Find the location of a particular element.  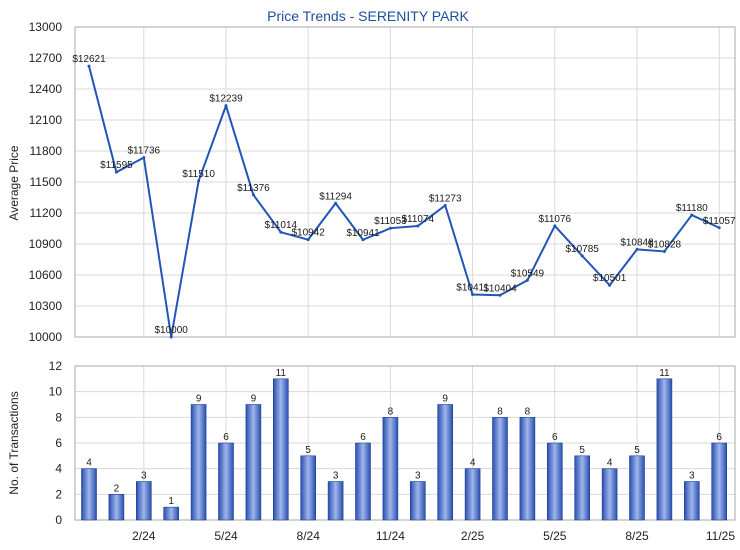

transactions-y-tick-label: 0 is located at coordinates (58, 520).